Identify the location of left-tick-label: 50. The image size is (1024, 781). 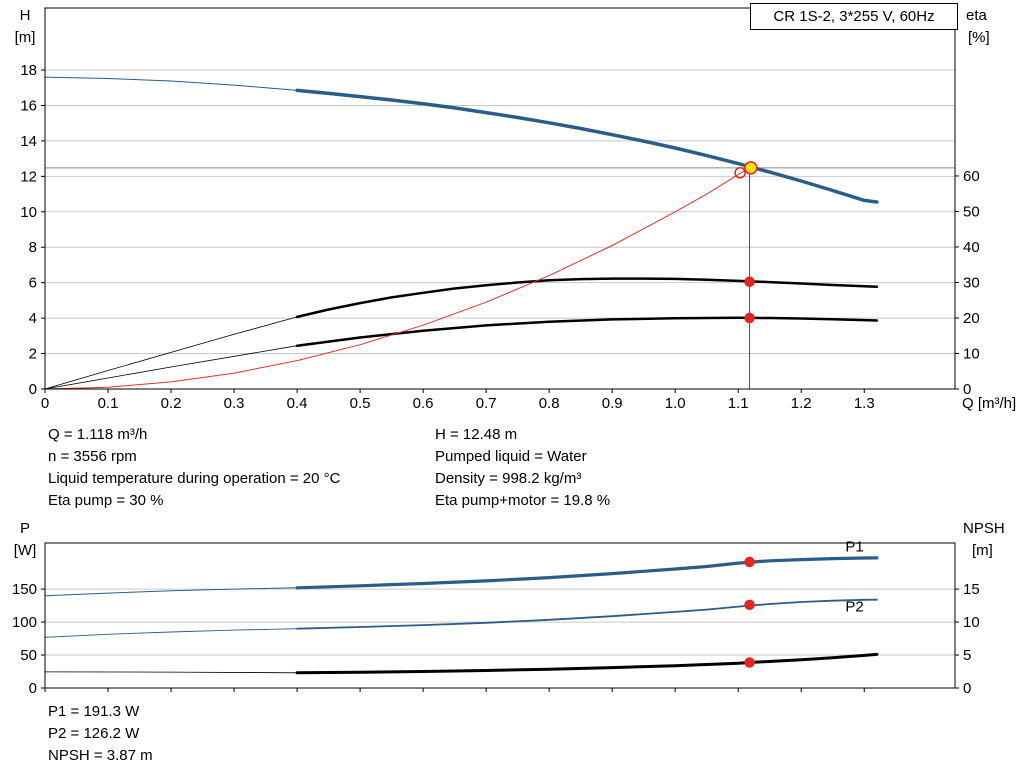
(28, 655).